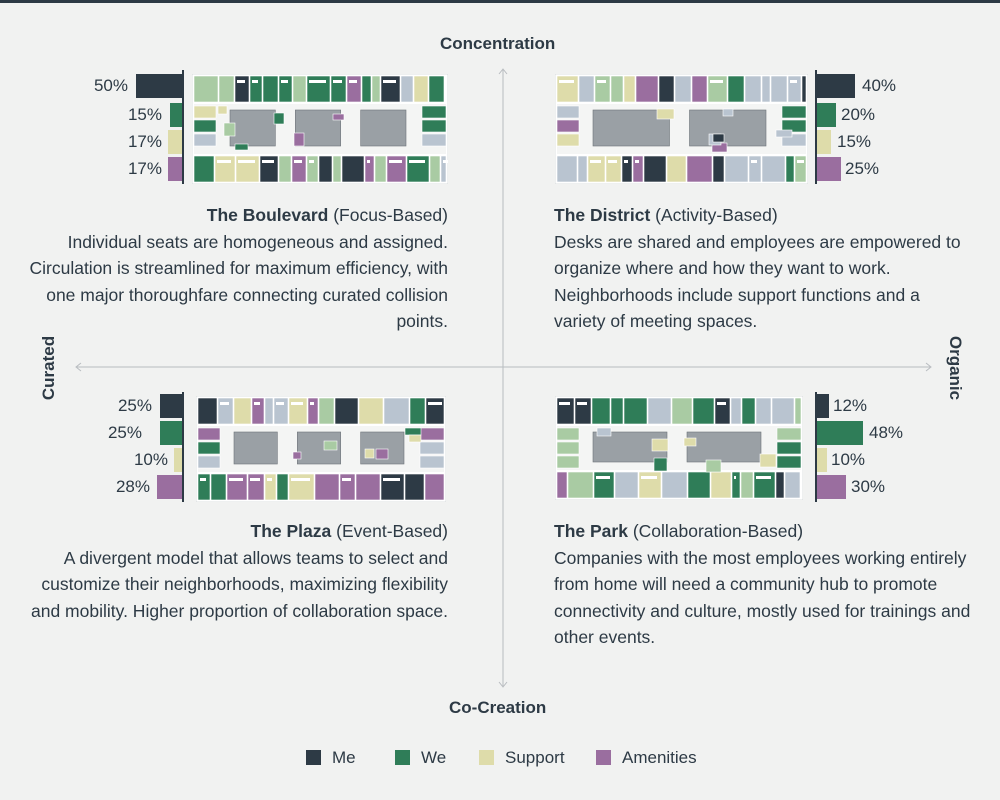  Describe the element at coordinates (535, 757) in the screenshot. I see `legend-label-support: Support` at that location.